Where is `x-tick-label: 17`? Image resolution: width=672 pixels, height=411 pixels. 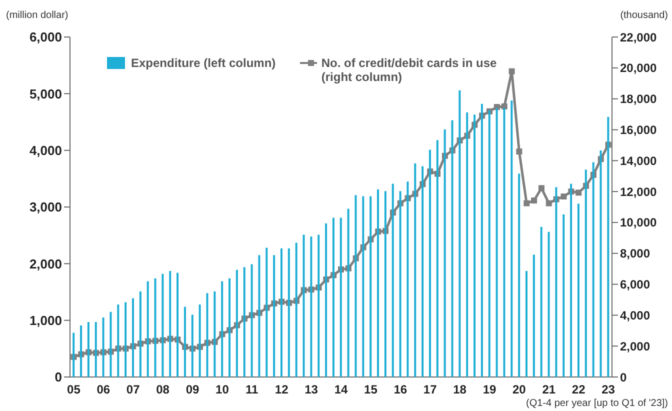
x-tick-label: 17 is located at coordinates (430, 389).